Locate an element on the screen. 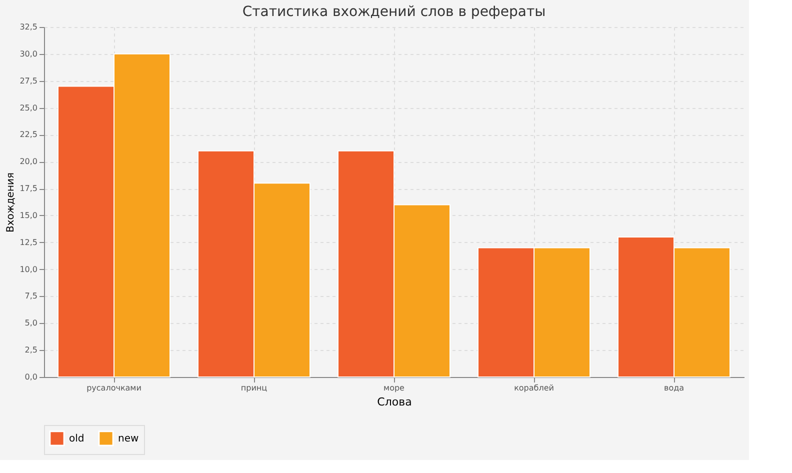 This screenshot has height=473, width=792. chart-title: Статистика вхождений слов в рефераты is located at coordinates (394, 12).